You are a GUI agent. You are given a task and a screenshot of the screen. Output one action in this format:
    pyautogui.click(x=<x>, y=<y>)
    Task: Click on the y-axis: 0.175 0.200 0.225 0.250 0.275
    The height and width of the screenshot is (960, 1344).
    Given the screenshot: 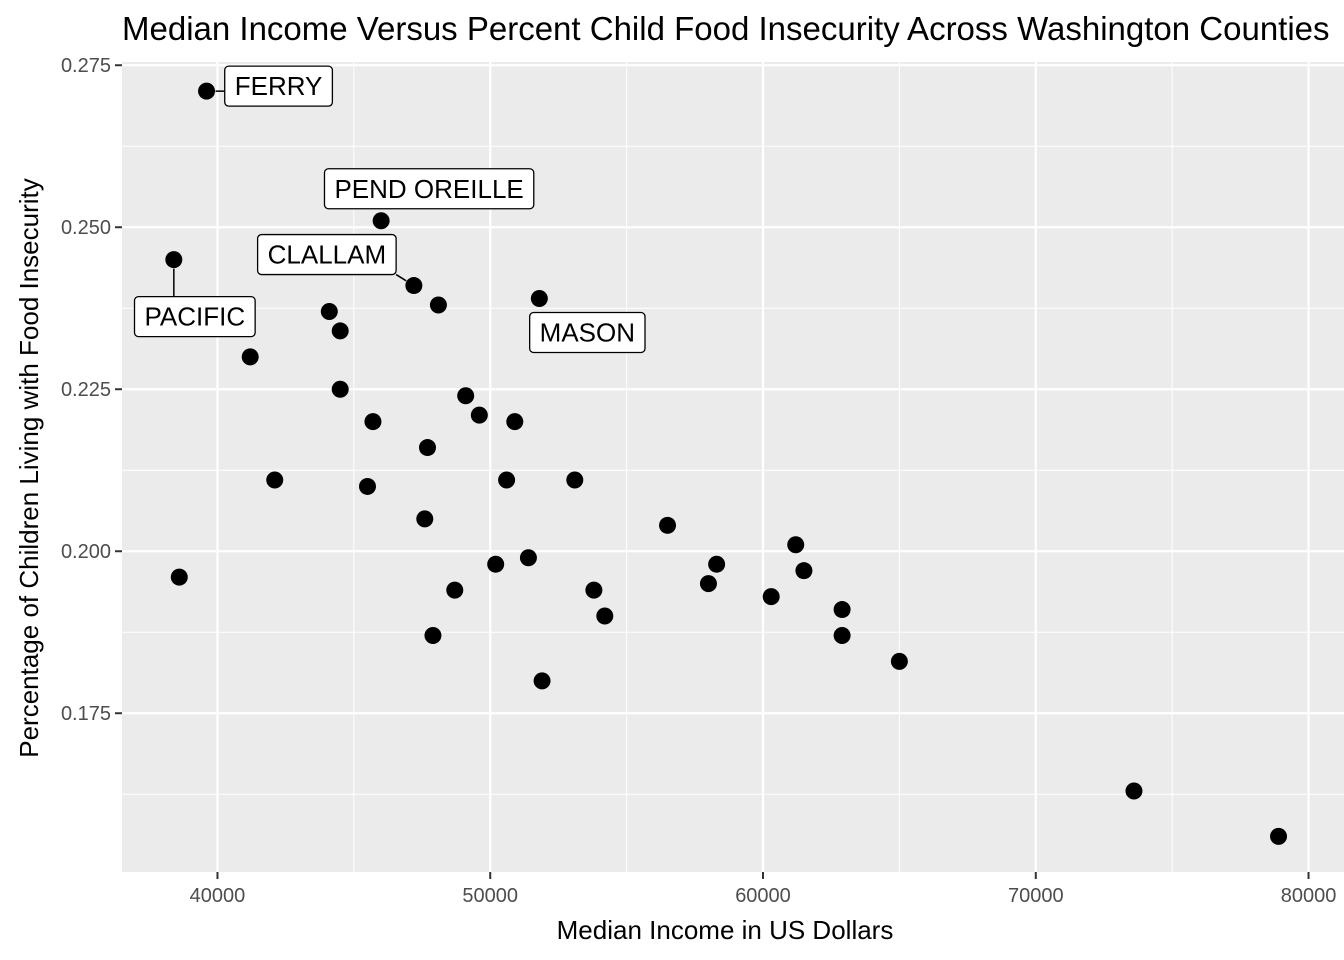 What is the action you would take?
    pyautogui.click(x=91, y=390)
    